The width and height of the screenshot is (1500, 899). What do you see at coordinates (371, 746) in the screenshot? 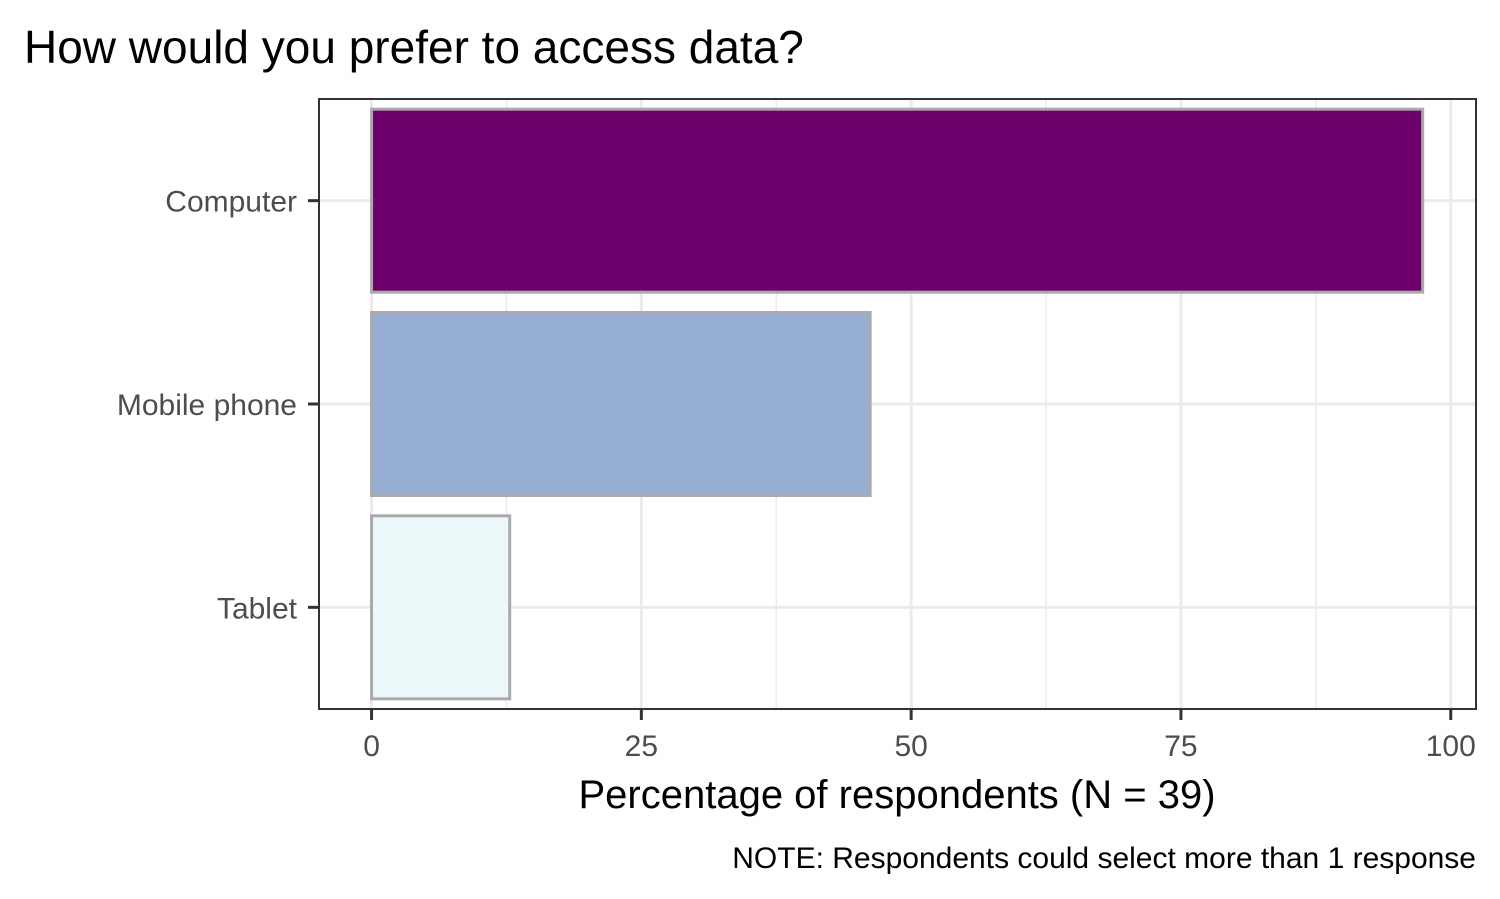
I see `x-tick-label: 0` at bounding box center [371, 746].